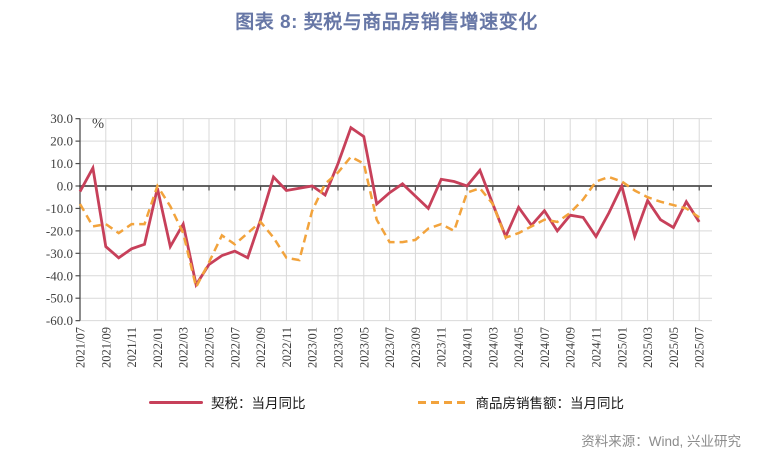  I want to click on y-tick-label: 0.0, so click(65, 186).